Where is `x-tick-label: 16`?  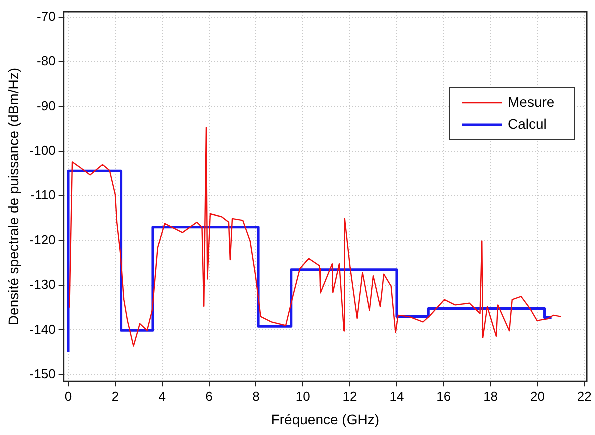 x-tick-label: 16 is located at coordinates (444, 396).